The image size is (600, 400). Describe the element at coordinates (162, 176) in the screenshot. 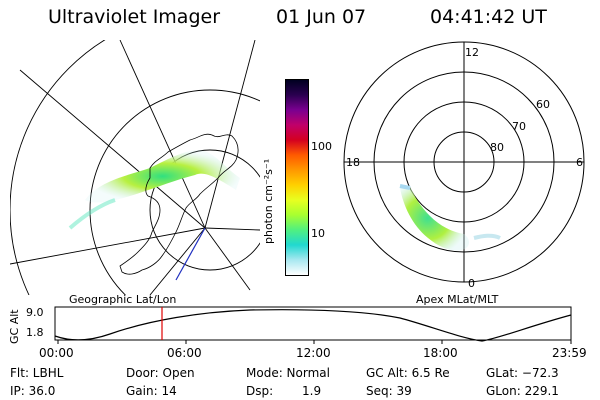

I see `aurora-band-geo` at that location.